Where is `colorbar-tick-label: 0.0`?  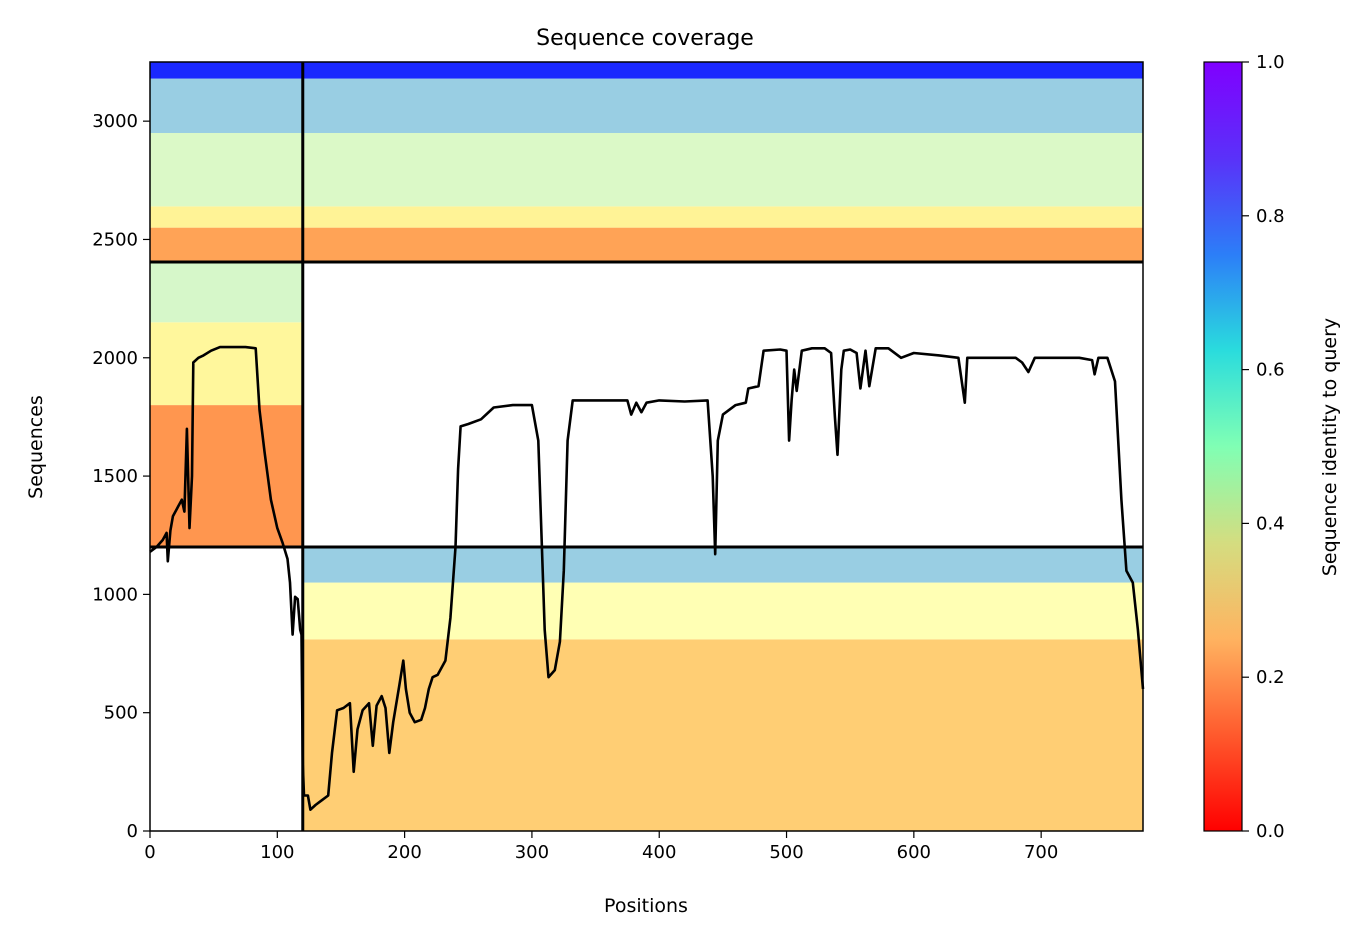 colorbar-tick-label: 0.0 is located at coordinates (1270, 831).